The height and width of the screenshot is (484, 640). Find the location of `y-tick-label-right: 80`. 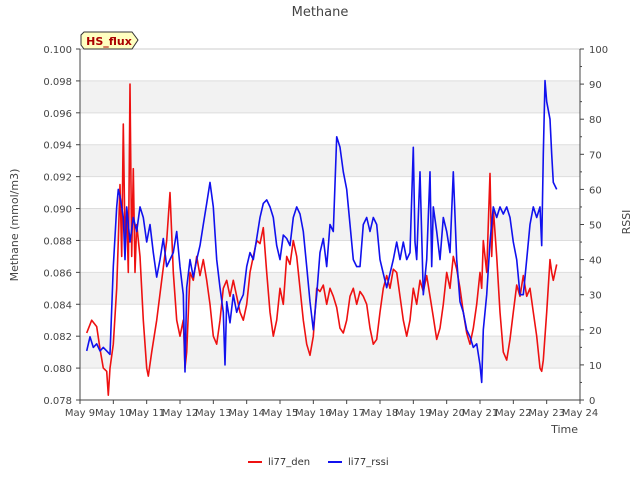

y-tick-label-right: 80 is located at coordinates (595, 120).